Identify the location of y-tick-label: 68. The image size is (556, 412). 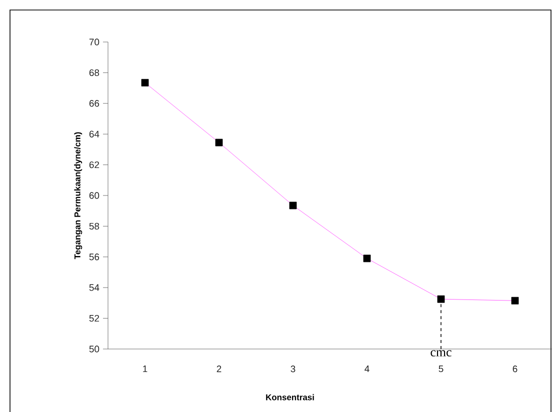
(94, 72).